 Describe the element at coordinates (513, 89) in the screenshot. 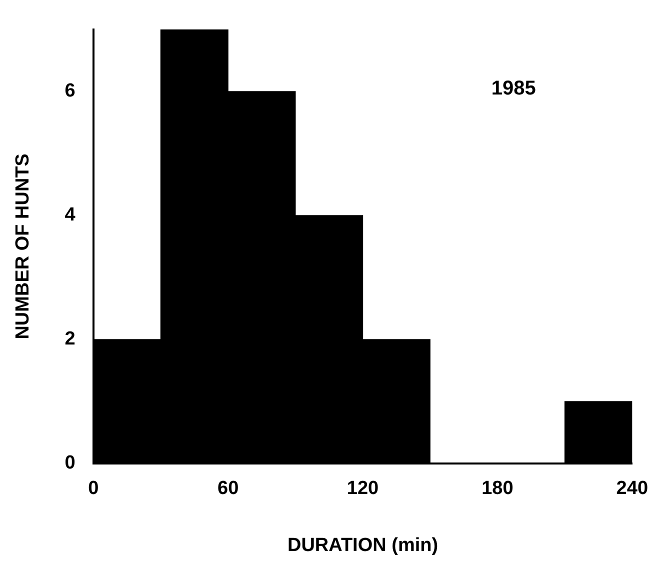

I see `annotation: 1985` at that location.